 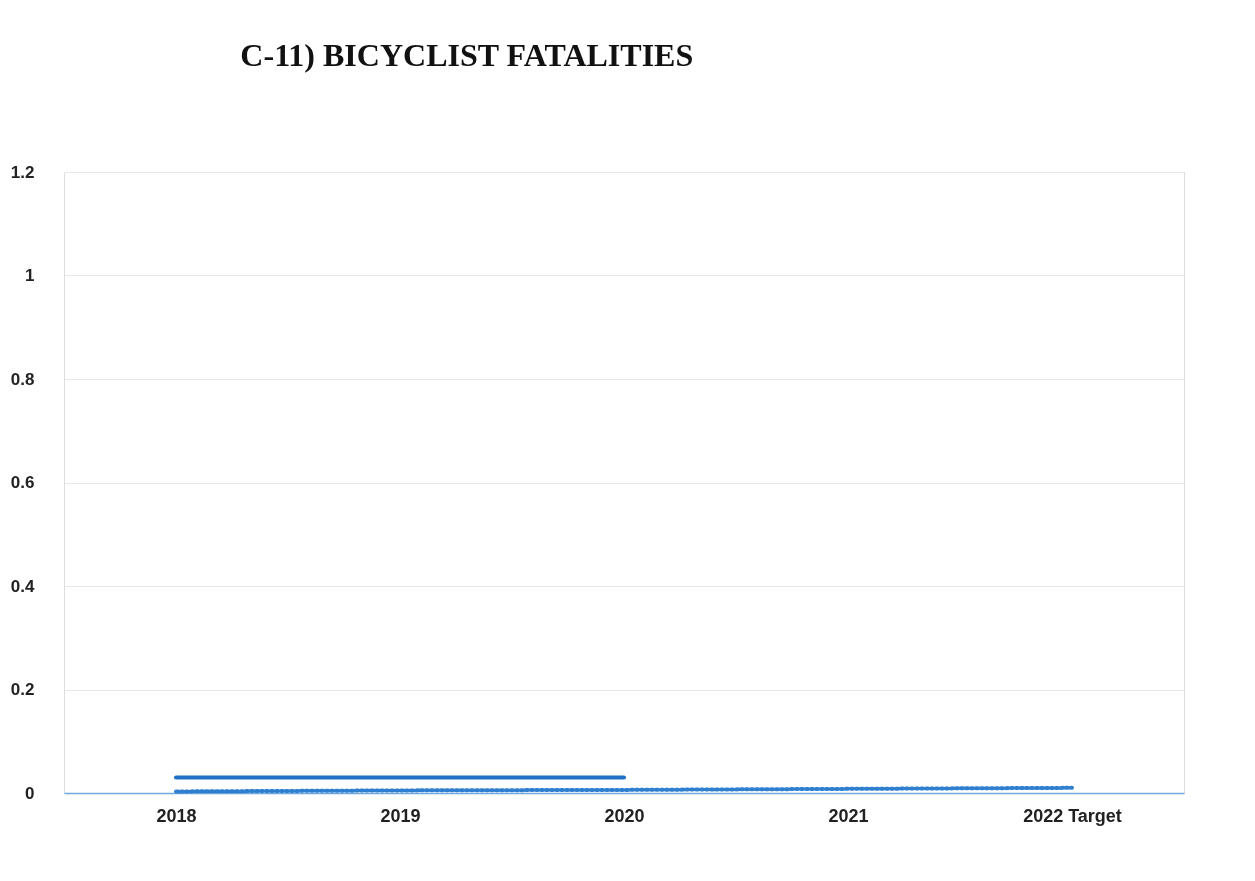 I want to click on y-tick-label: 1, so click(x=30, y=275).